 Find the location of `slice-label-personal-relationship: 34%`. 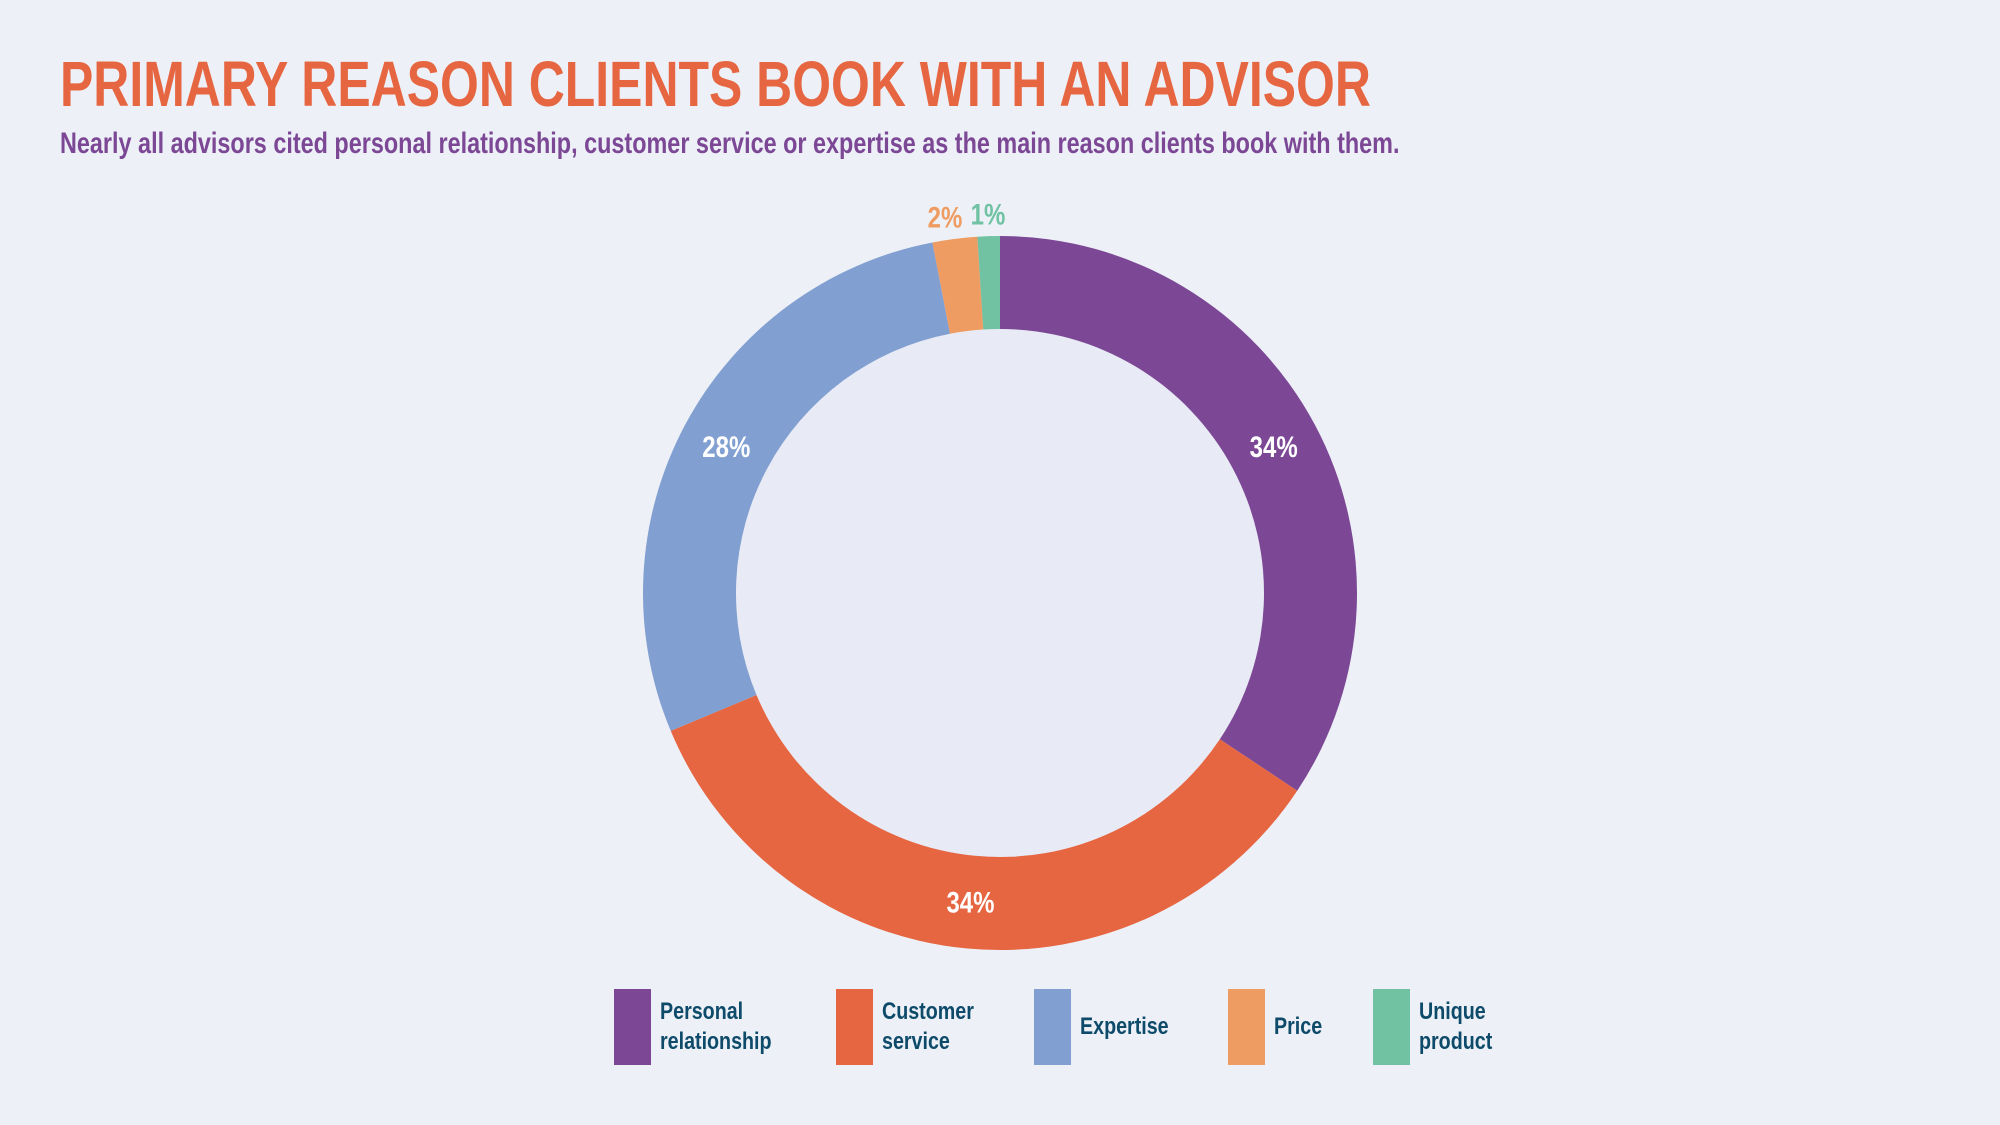

slice-label-personal-relationship: 34% is located at coordinates (1274, 446).